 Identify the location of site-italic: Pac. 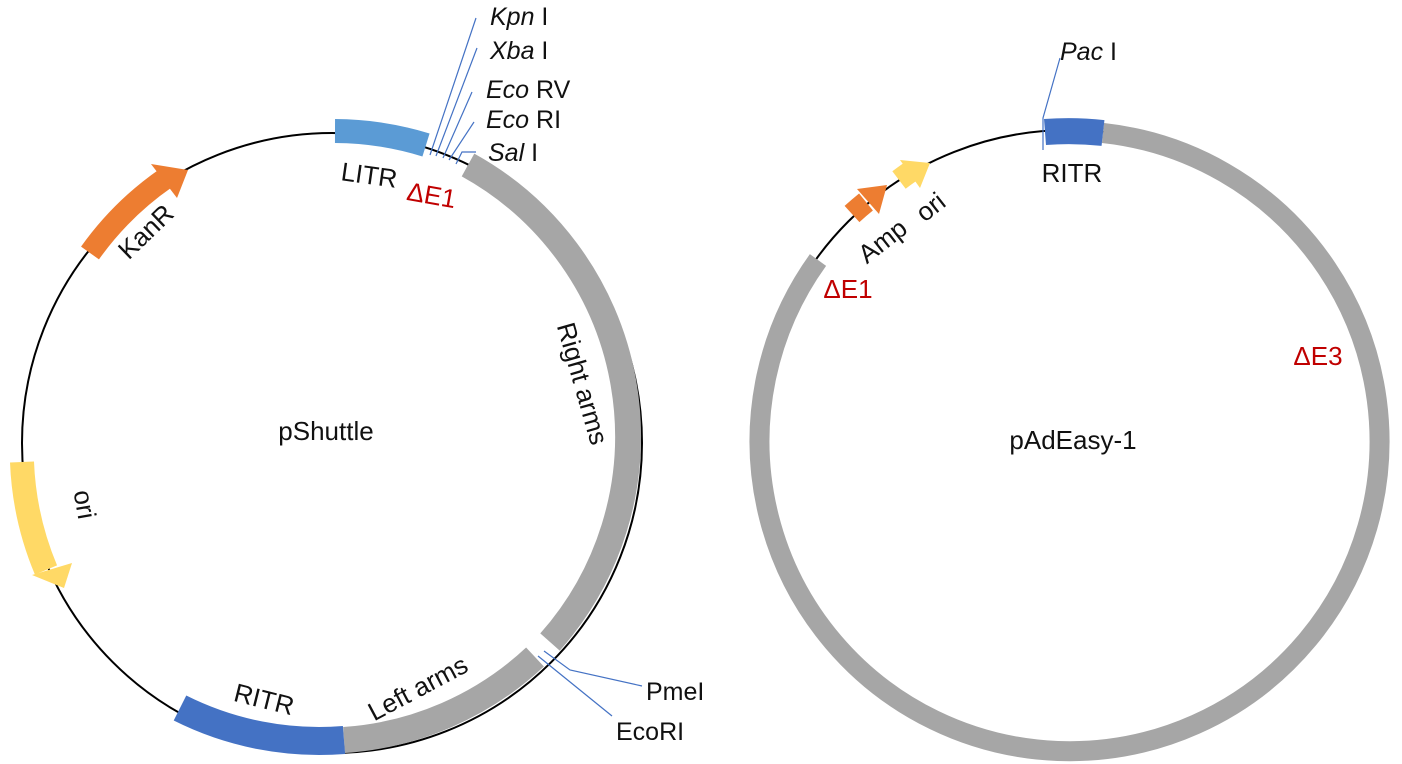
(1082, 52).